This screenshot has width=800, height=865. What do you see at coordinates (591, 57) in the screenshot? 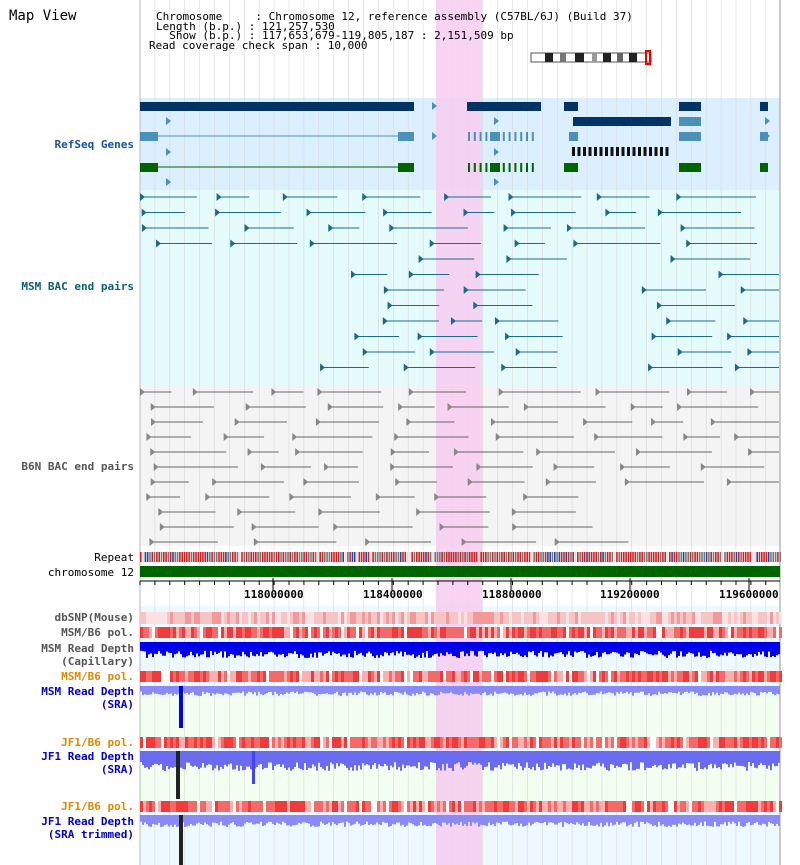
I see `chromosome-ideogram` at bounding box center [591, 57].